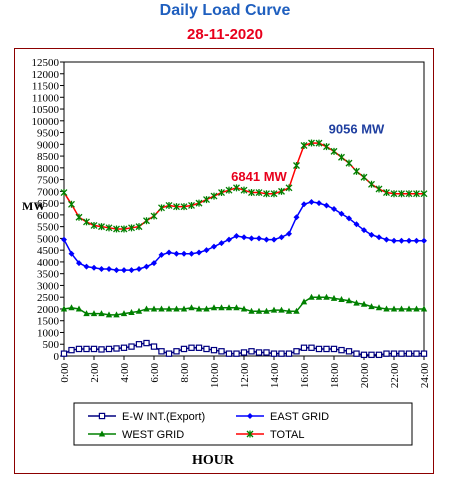 This screenshot has height=480, width=450. What do you see at coordinates (46, 75) in the screenshot?
I see `y-tick-label: 12000` at bounding box center [46, 75].